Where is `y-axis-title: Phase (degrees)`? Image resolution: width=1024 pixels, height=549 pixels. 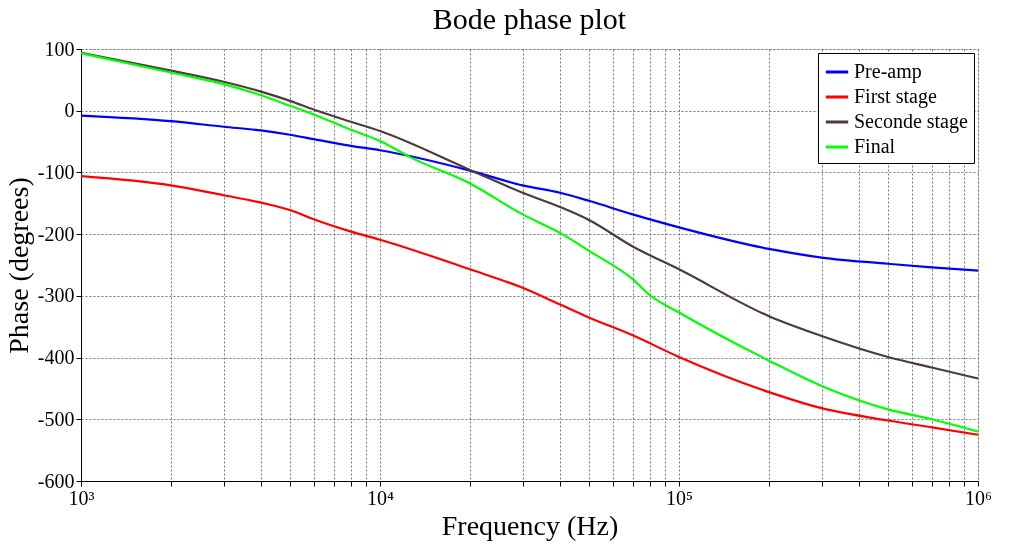 y-axis-title: Phase (degrees) is located at coordinates (18, 265).